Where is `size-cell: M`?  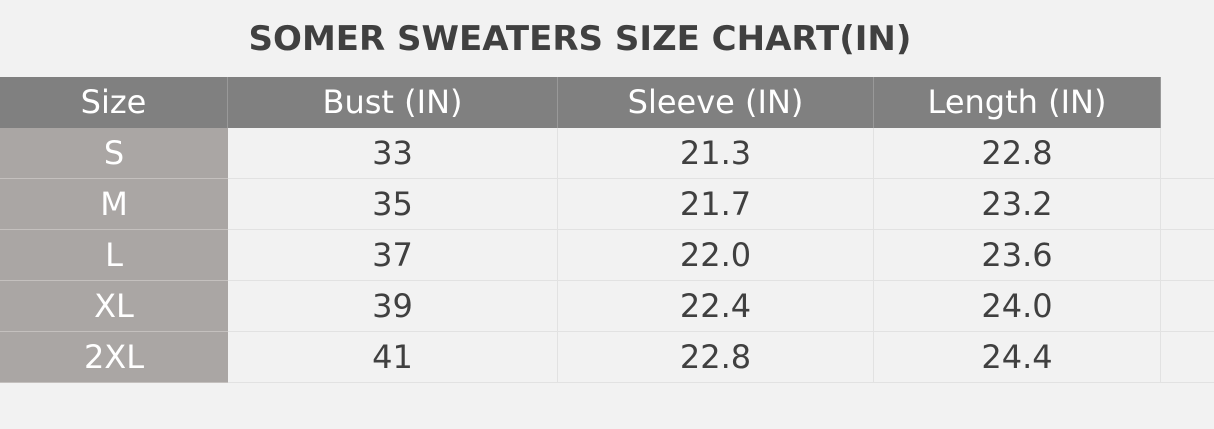 size-cell: M is located at coordinates (114, 204).